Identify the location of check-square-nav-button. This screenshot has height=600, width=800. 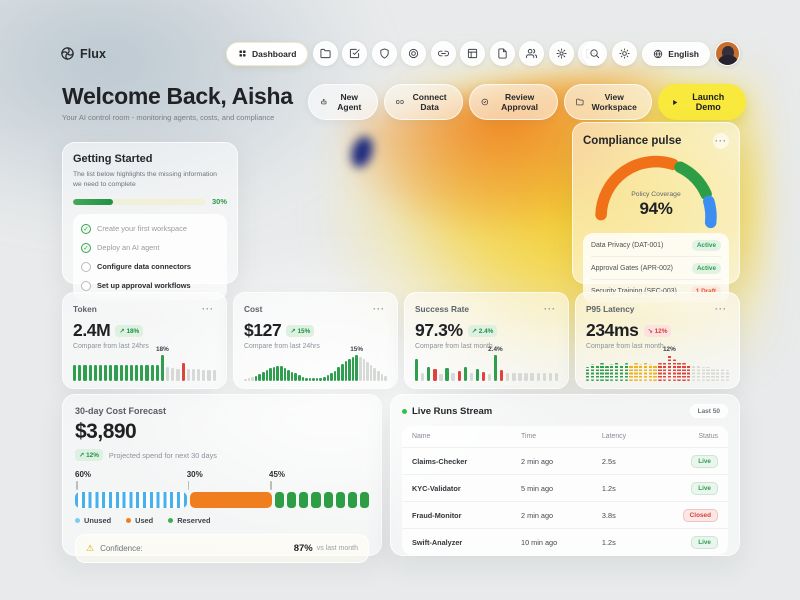
(355, 53).